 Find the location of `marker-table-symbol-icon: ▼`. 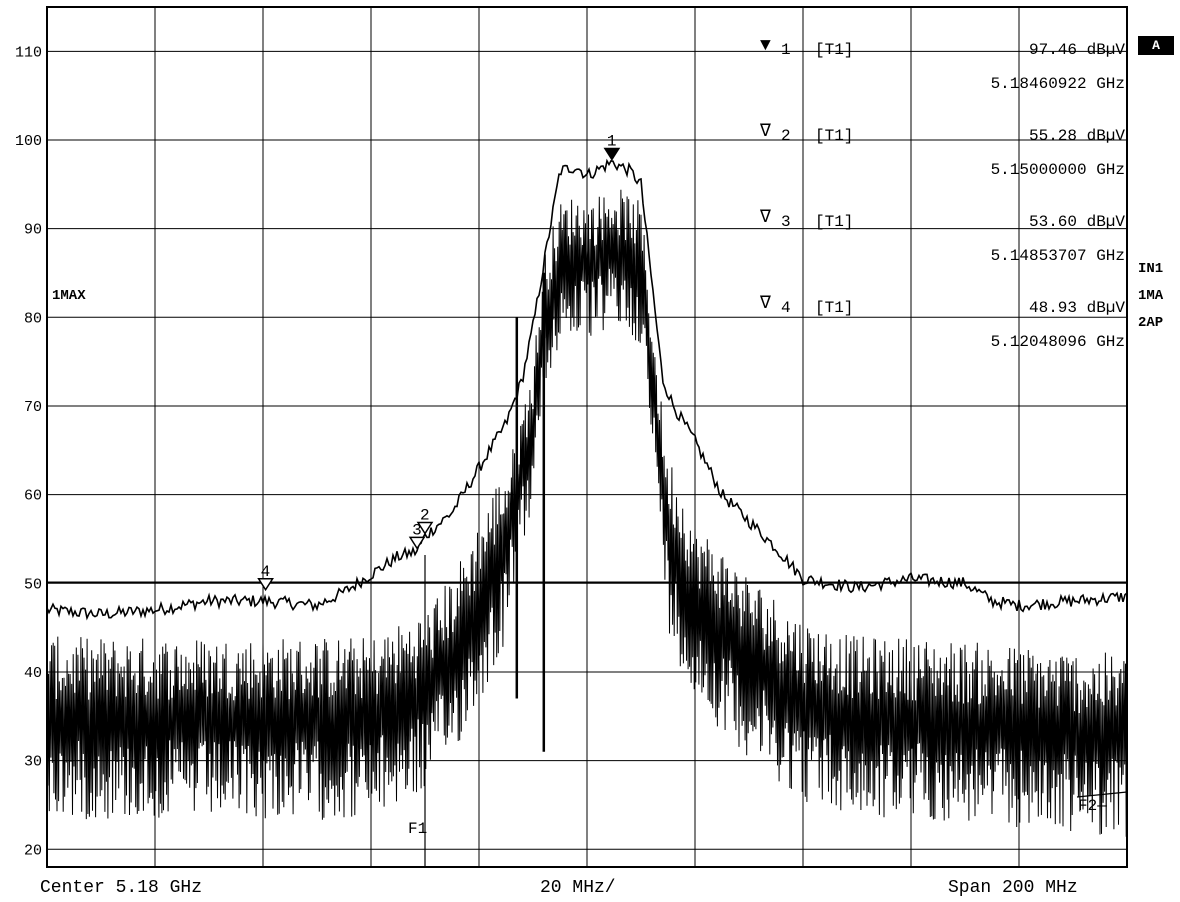

marker-table-symbol-icon: ▼ is located at coordinates (765, 46).